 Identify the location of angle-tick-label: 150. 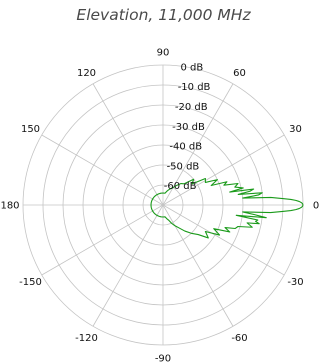
(30, 129).